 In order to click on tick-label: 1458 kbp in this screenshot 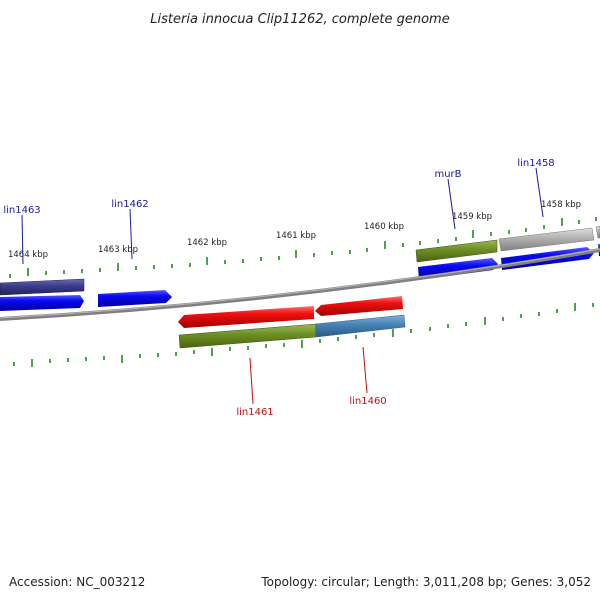, I will do `click(561, 205)`.